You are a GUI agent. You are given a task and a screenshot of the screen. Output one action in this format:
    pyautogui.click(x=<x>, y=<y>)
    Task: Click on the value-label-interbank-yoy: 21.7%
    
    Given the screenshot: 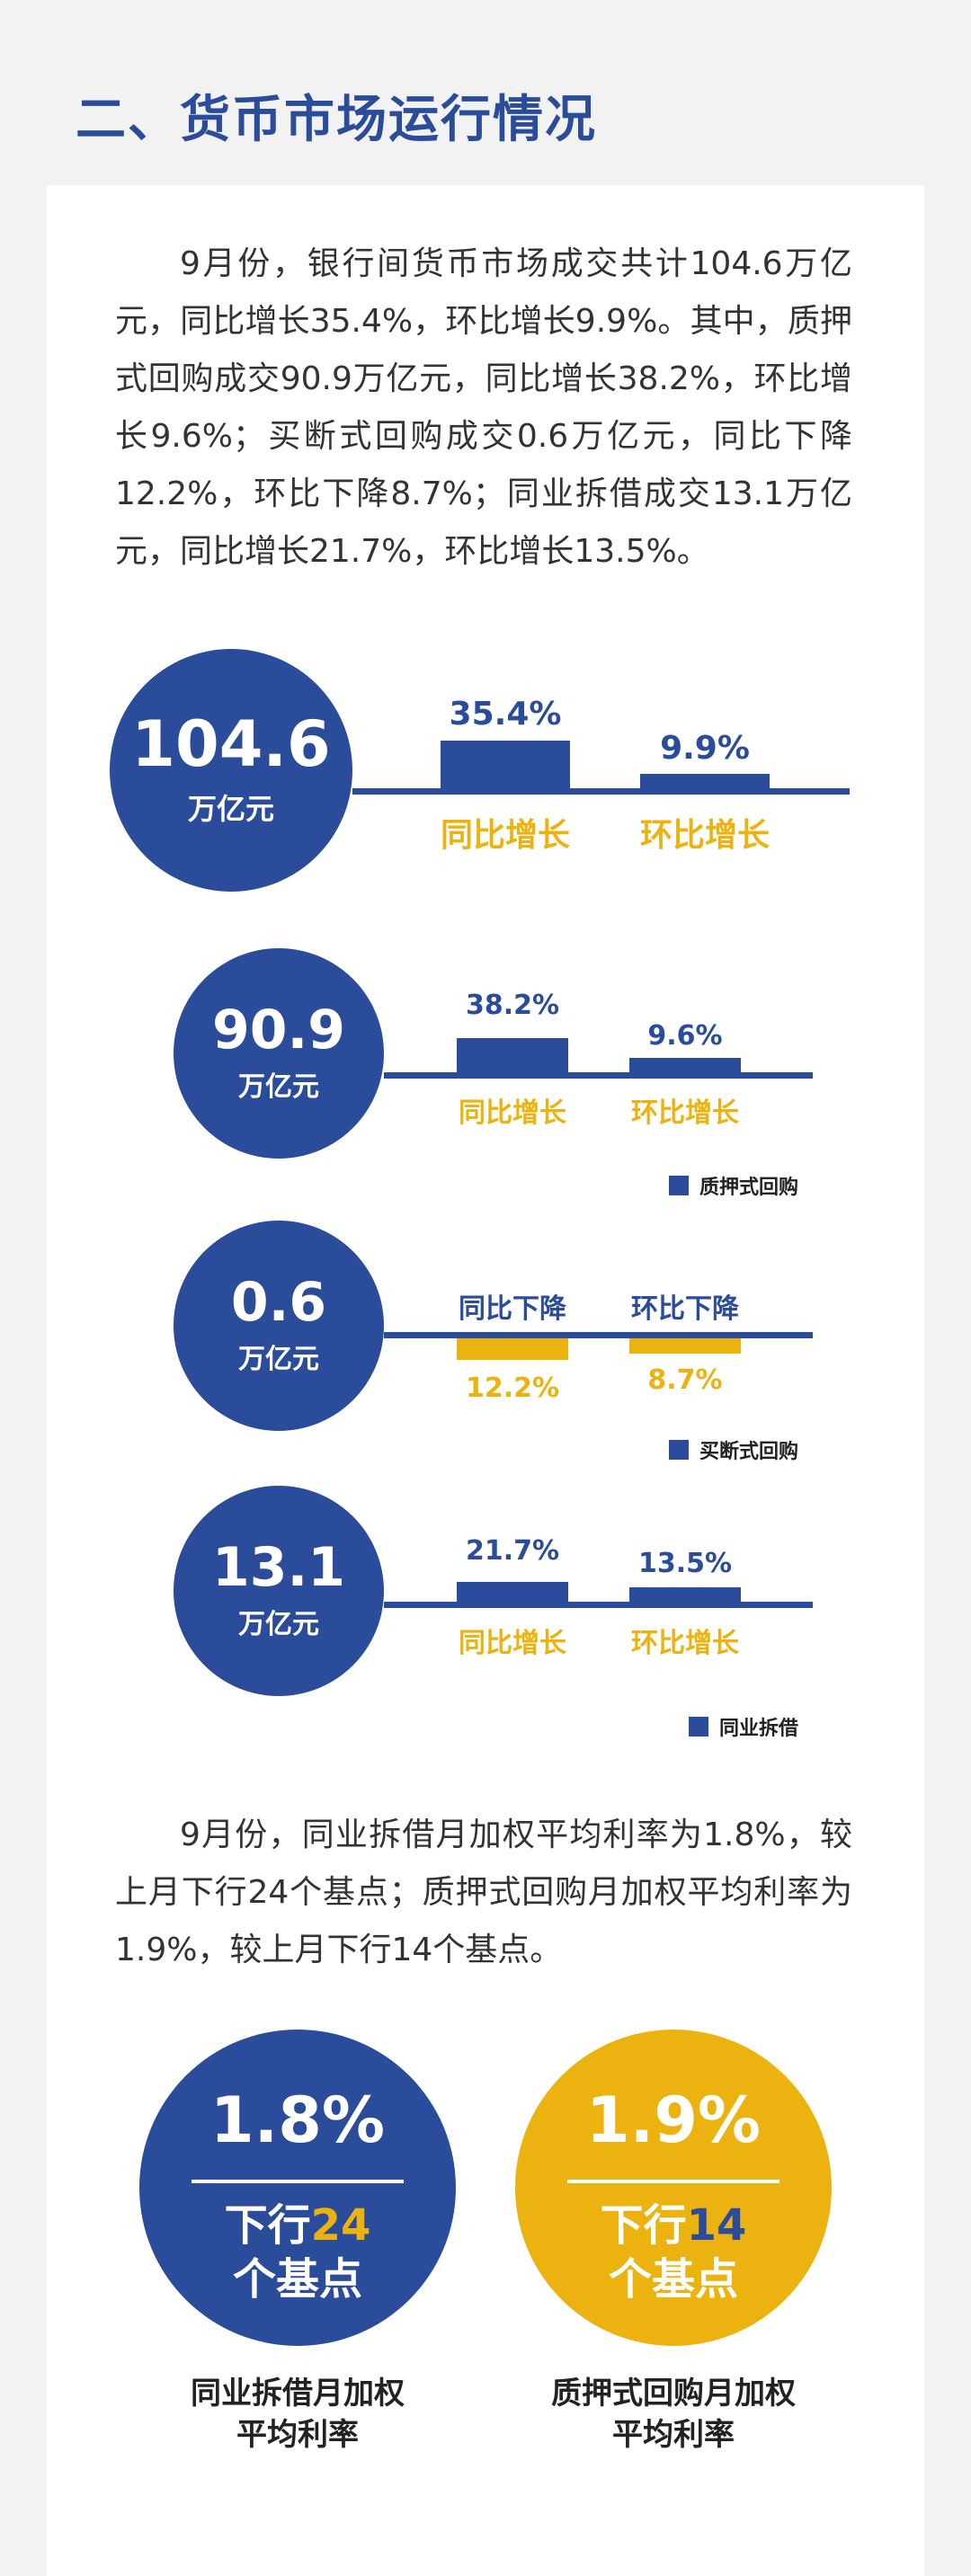 What is the action you would take?
    pyautogui.click(x=512, y=1551)
    